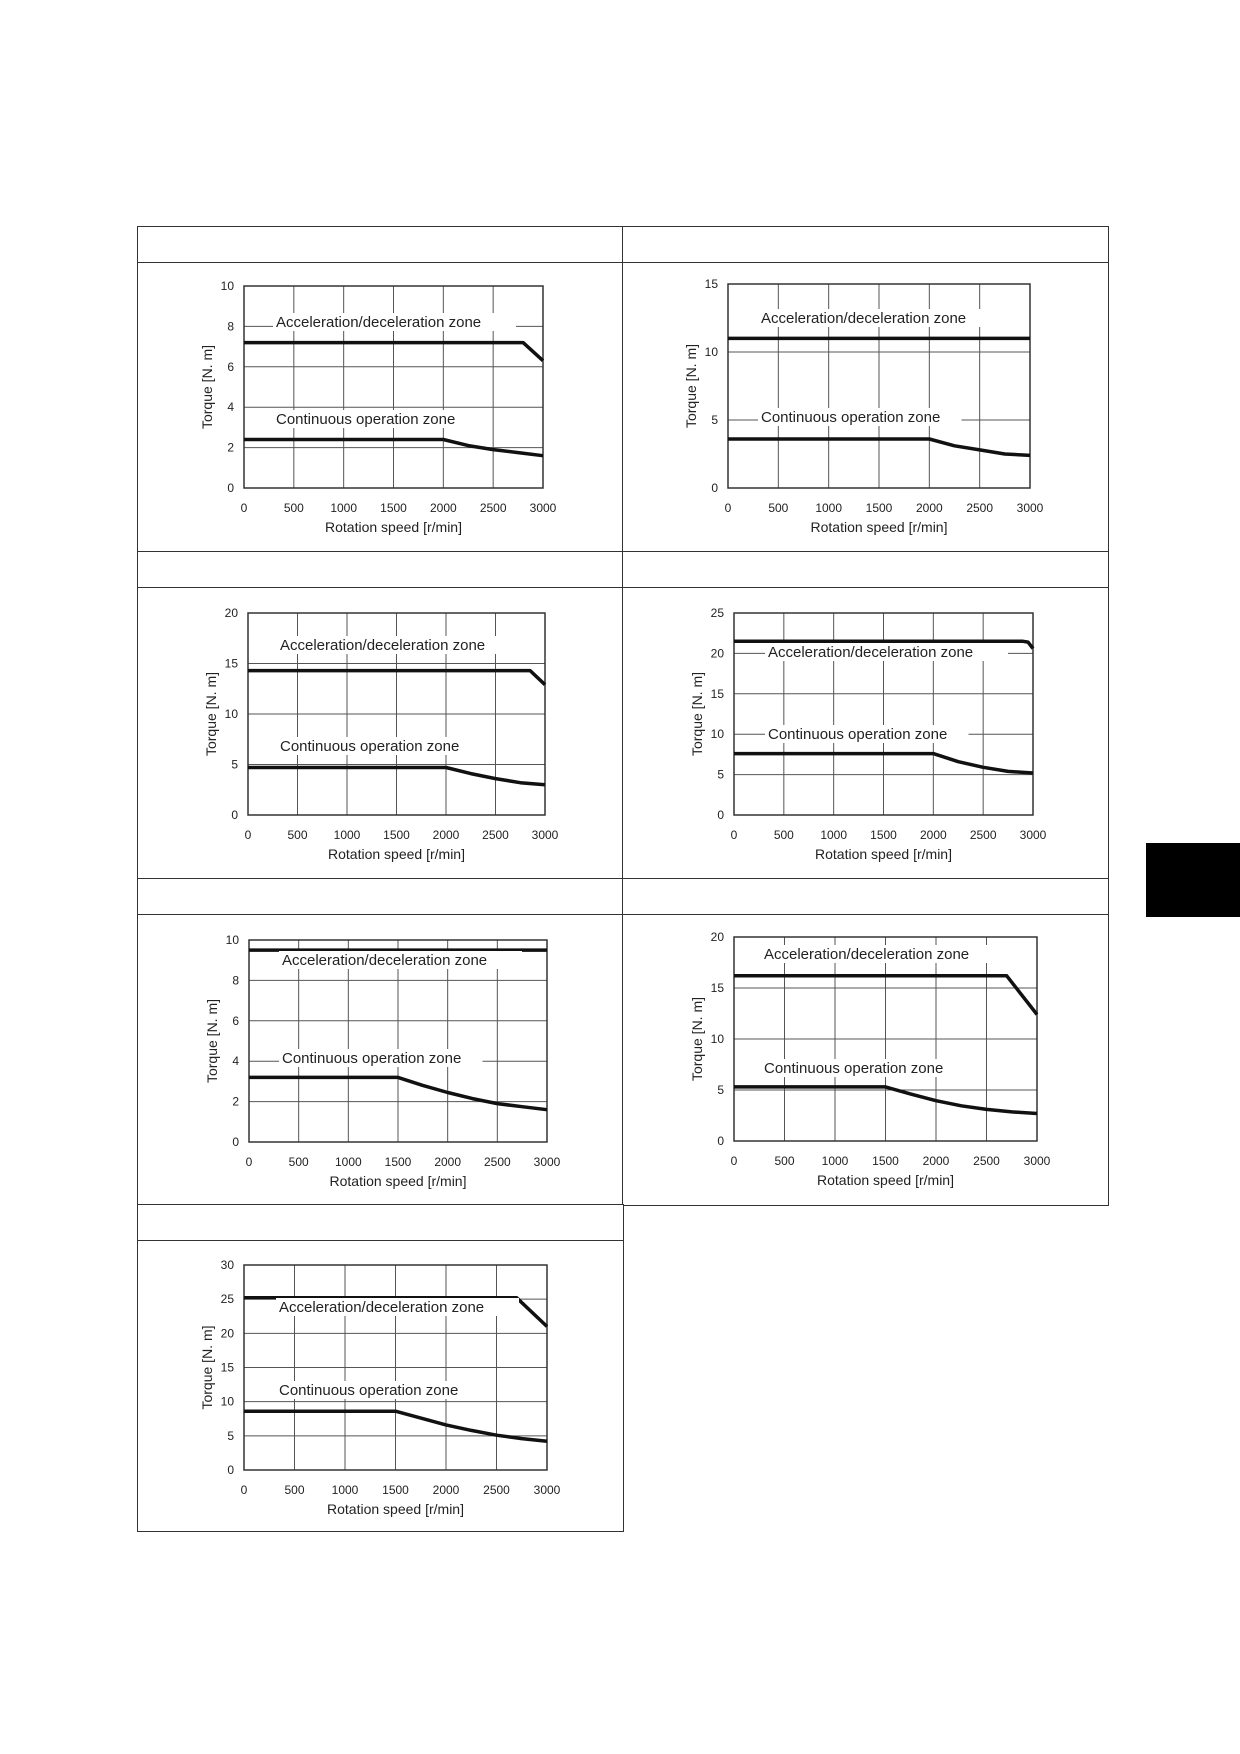 This screenshot has height=1754, width=1240. I want to click on y-tick-label: 6, so click(235, 1021).